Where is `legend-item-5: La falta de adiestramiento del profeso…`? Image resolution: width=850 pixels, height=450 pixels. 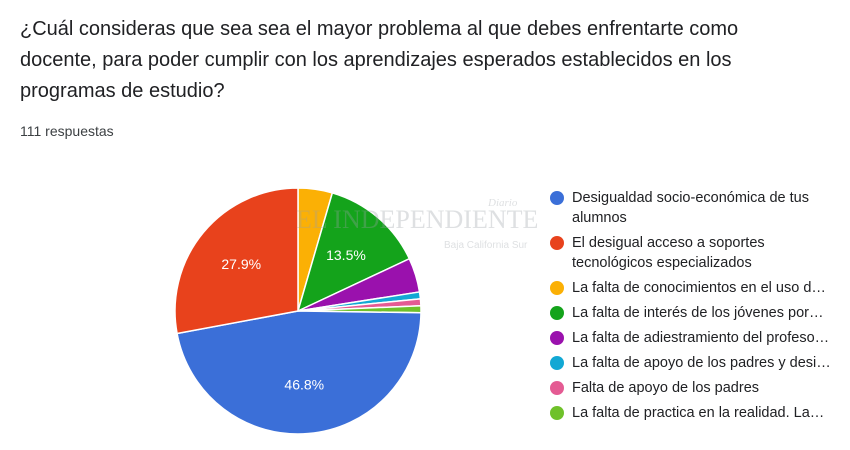 legend-item-5: La falta de adiestramiento del profeso… is located at coordinates (695, 338).